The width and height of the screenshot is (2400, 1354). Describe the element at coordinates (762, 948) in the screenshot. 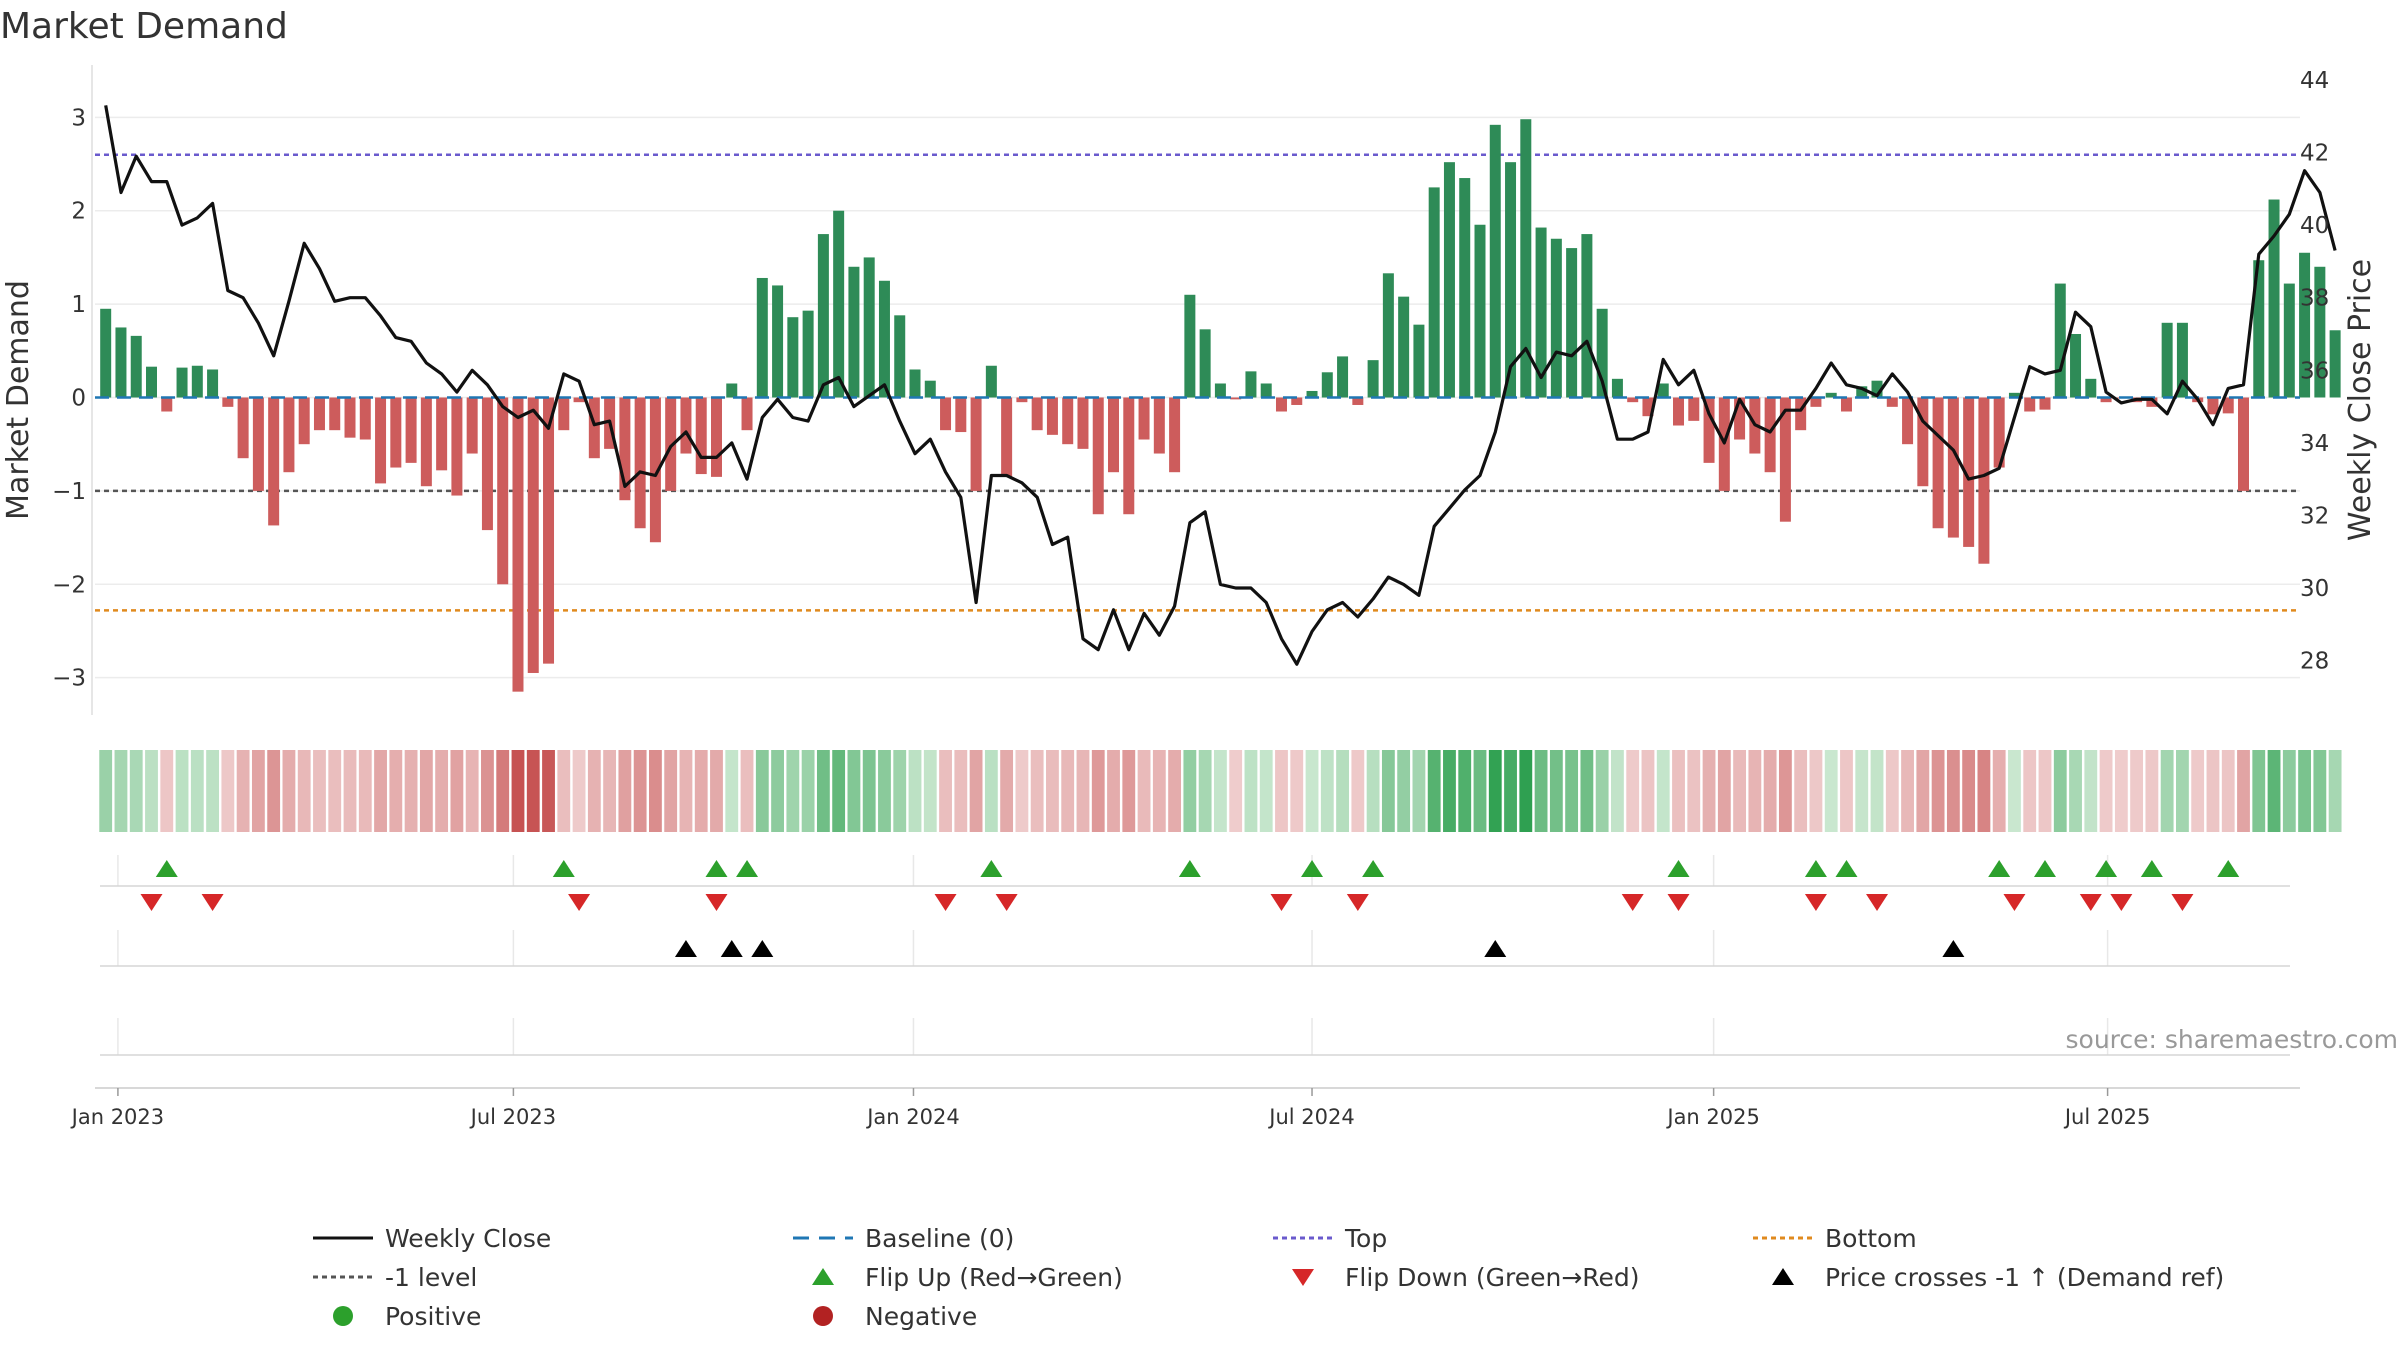

I see `price-cross-marker` at that location.